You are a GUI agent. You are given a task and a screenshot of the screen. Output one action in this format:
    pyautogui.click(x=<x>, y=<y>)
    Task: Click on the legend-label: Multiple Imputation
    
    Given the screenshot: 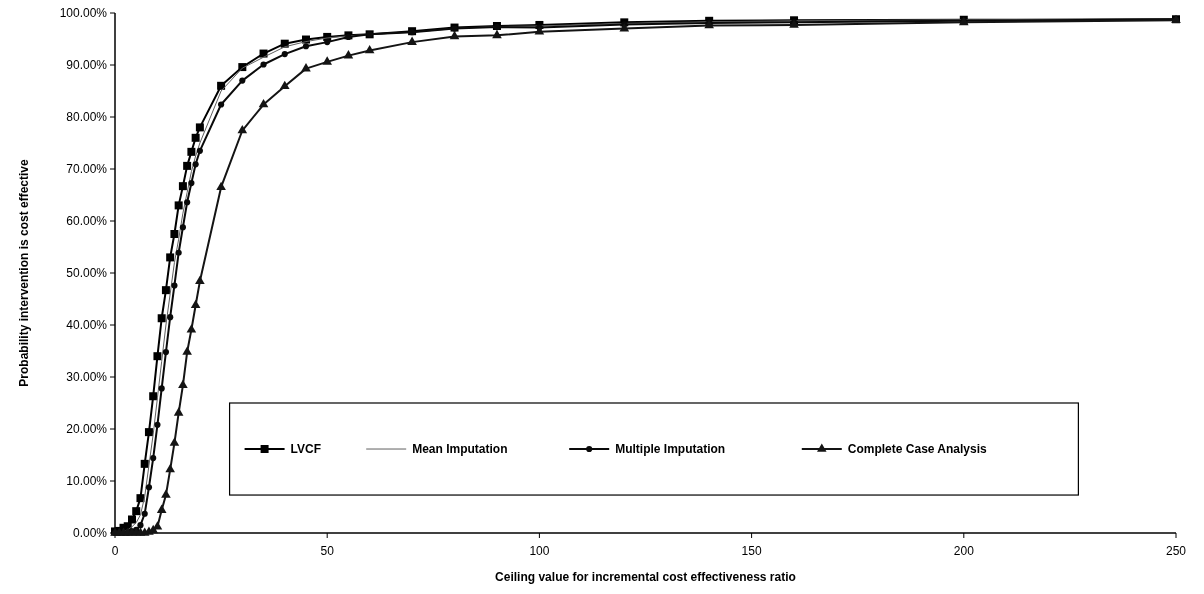 What is the action you would take?
    pyautogui.click(x=670, y=449)
    